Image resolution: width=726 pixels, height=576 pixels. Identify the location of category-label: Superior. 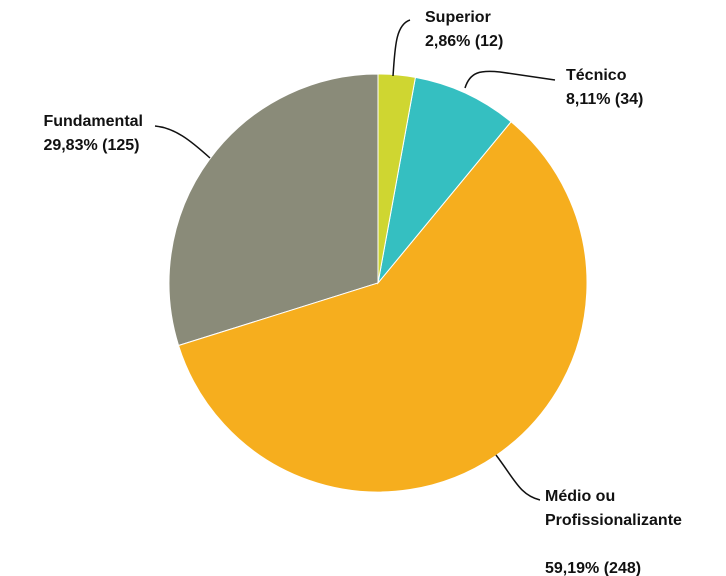
(458, 17).